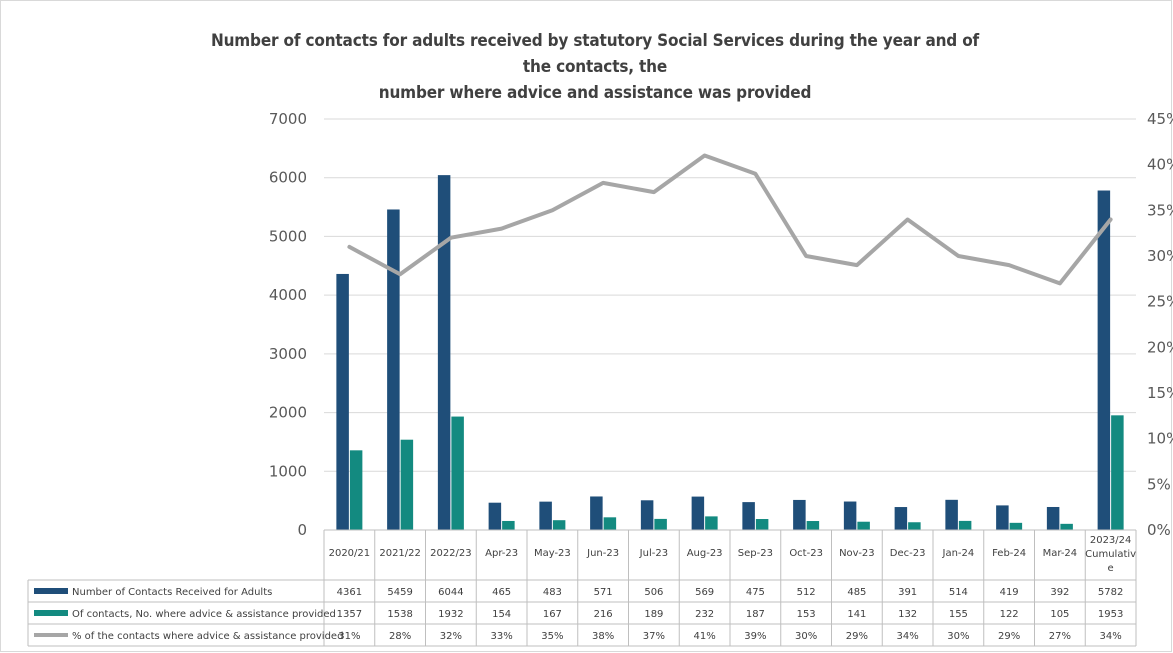 The image size is (1173, 653). Describe the element at coordinates (602, 553) in the screenshot. I see `x-category-label: Jun-23` at that location.